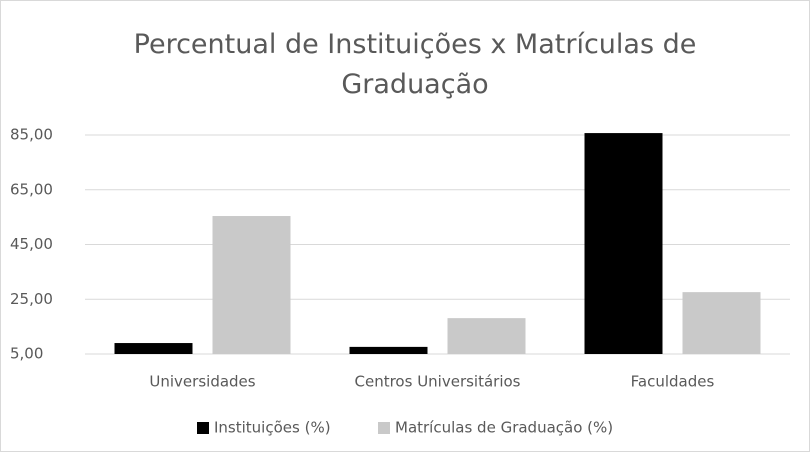 Image resolution: width=810 pixels, height=452 pixels. I want to click on x-tick-label: Universidades, so click(202, 382).